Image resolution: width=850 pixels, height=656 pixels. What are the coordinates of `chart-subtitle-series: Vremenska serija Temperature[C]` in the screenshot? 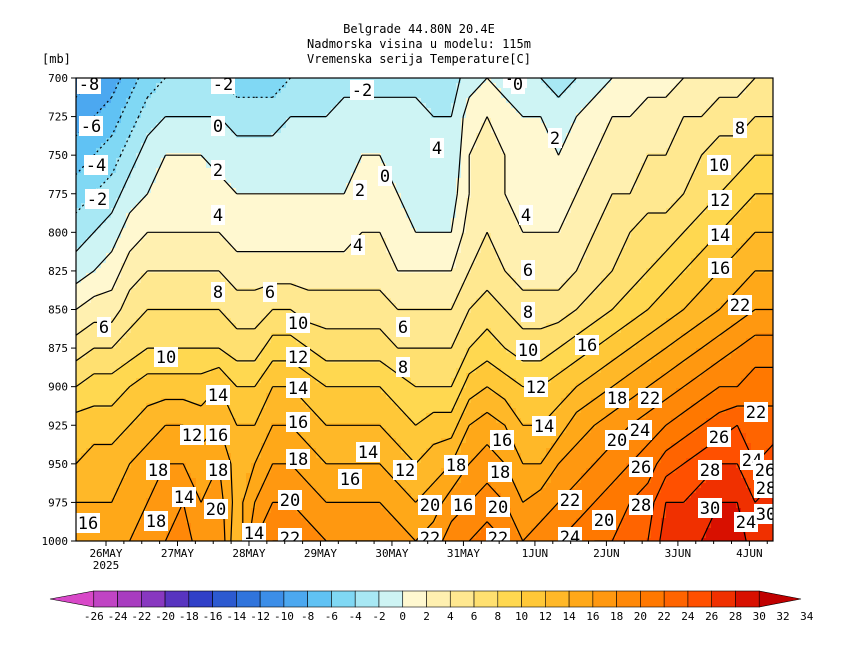 It's located at (419, 59).